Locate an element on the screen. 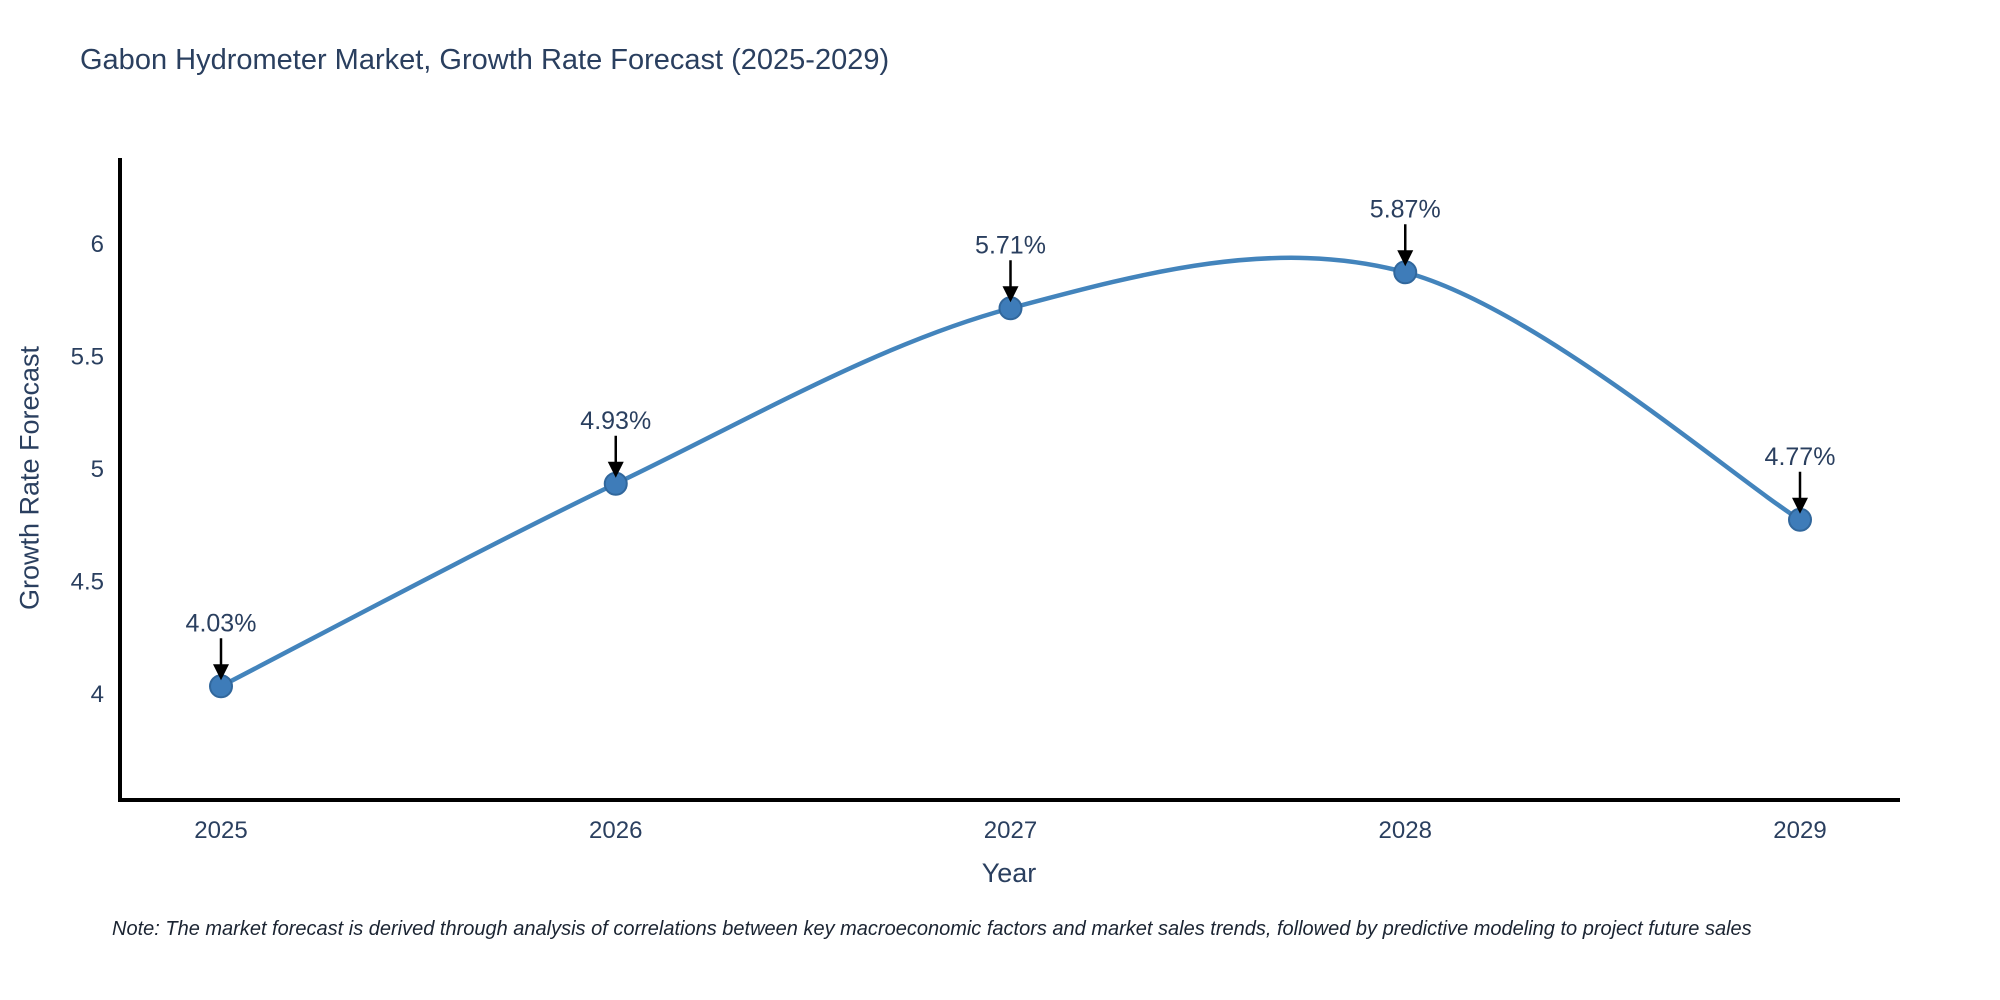 The image size is (2000, 1000). y-tick-label: 5 is located at coordinates (97, 469).